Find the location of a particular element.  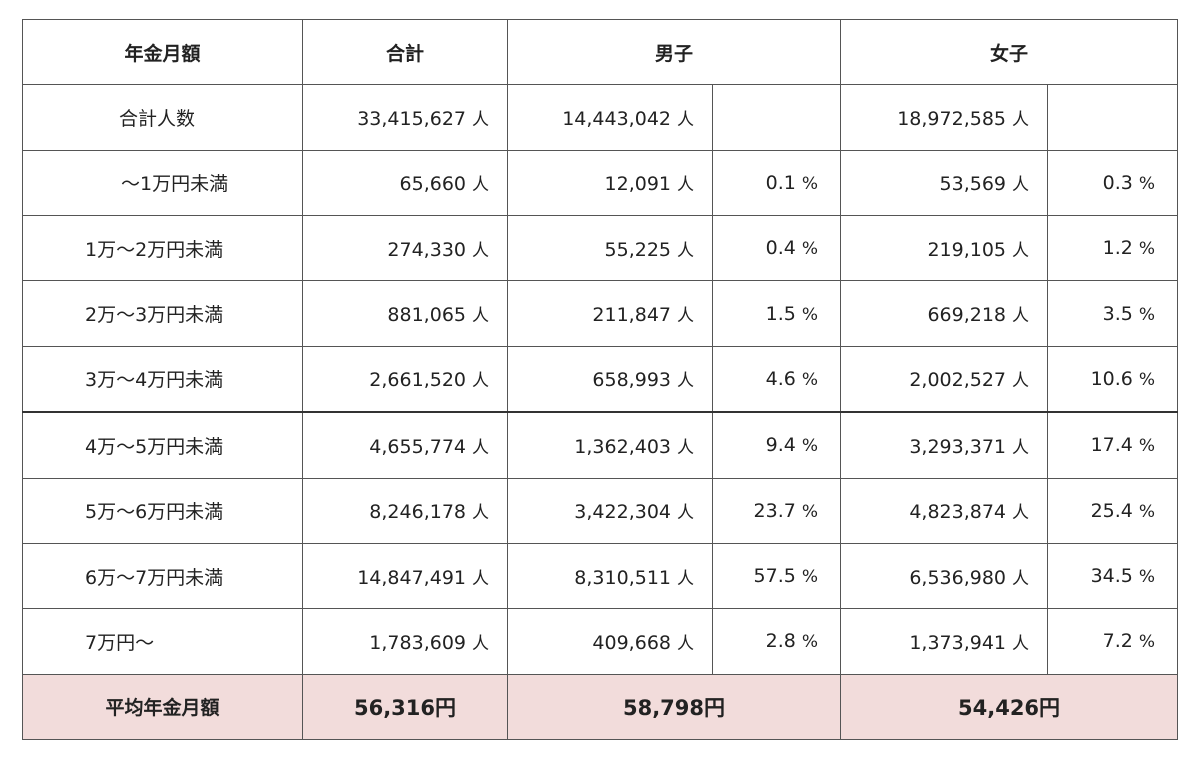

row-label: 6万～7万円未満 is located at coordinates (162, 576).